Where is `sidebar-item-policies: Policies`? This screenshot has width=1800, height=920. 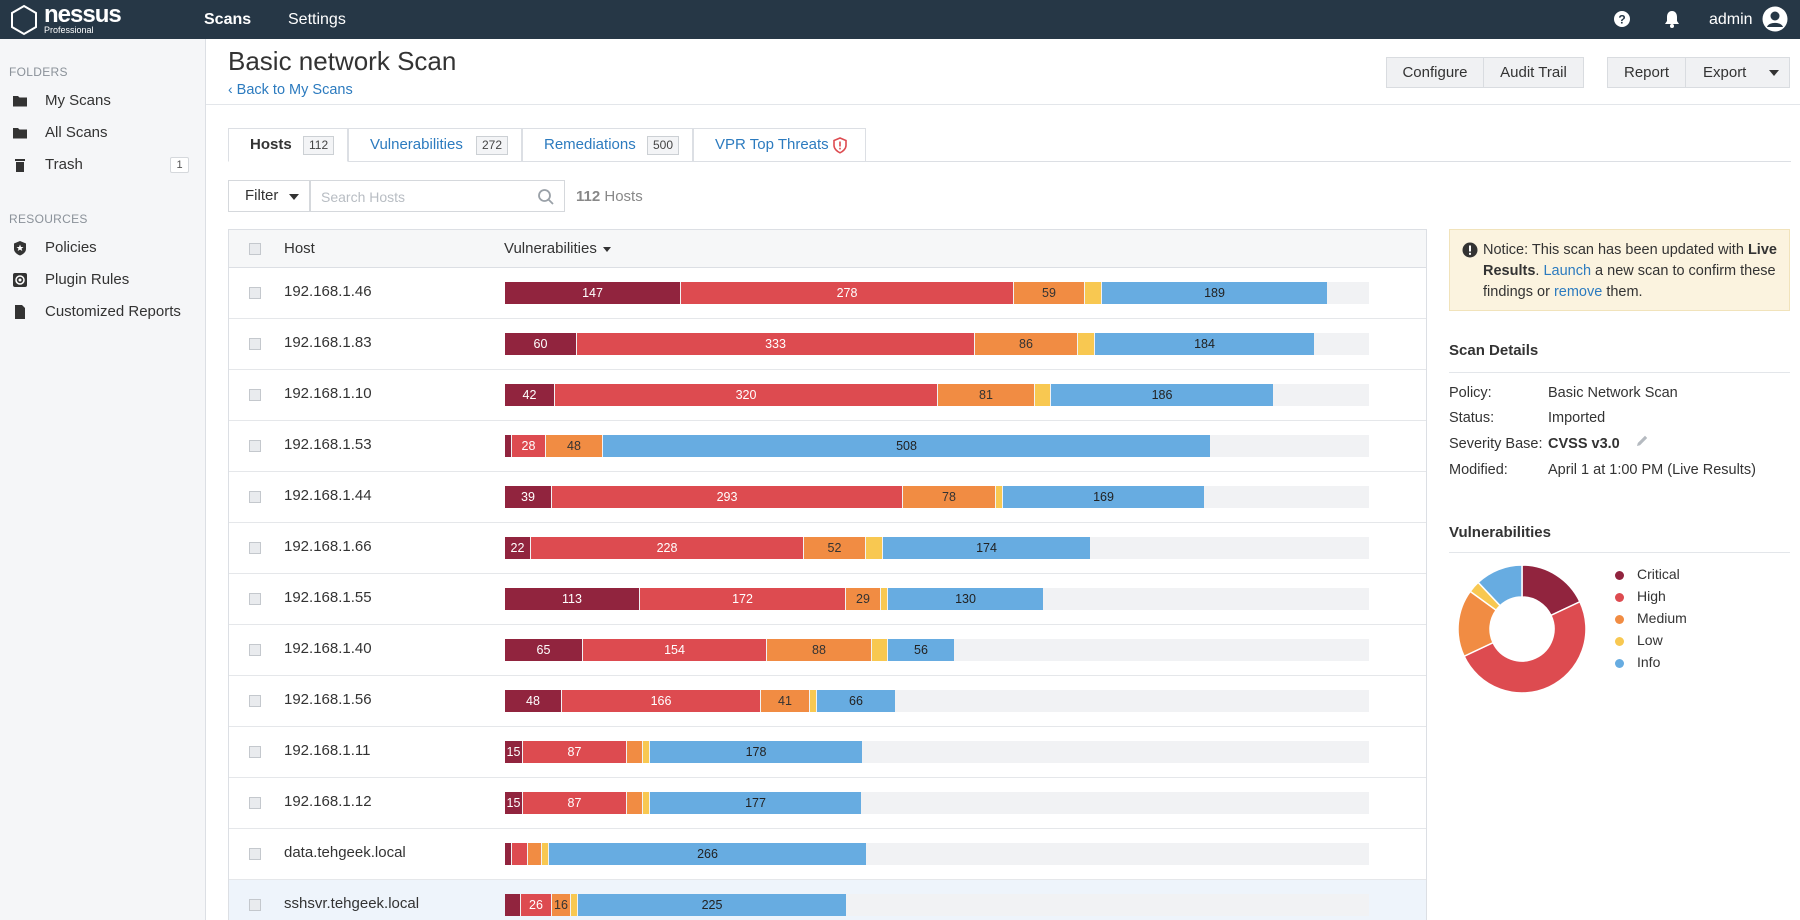
sidebar-item-policies: Policies is located at coordinates (102, 248).